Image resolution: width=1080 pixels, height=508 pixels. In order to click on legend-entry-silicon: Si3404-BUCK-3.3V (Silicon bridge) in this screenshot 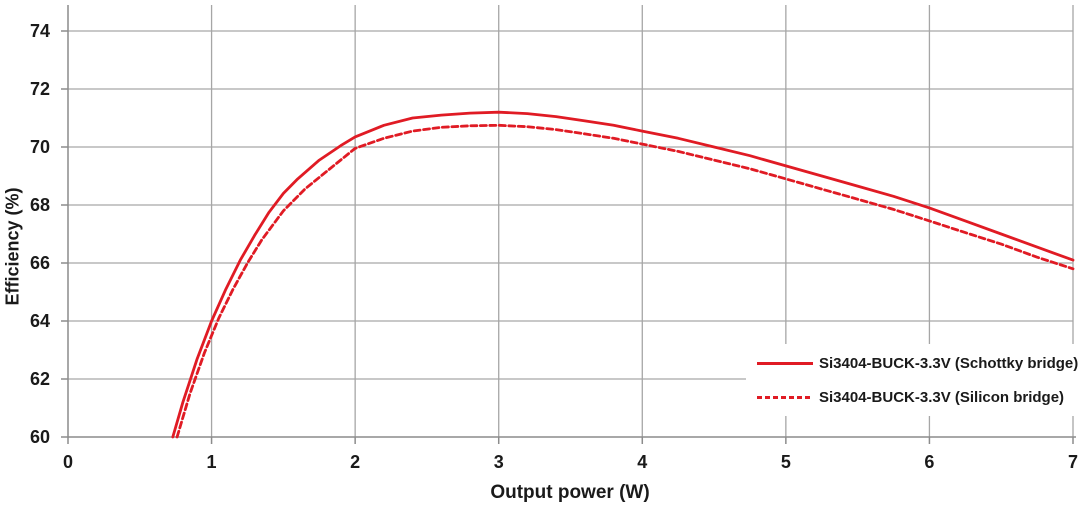, I will do `click(913, 397)`.